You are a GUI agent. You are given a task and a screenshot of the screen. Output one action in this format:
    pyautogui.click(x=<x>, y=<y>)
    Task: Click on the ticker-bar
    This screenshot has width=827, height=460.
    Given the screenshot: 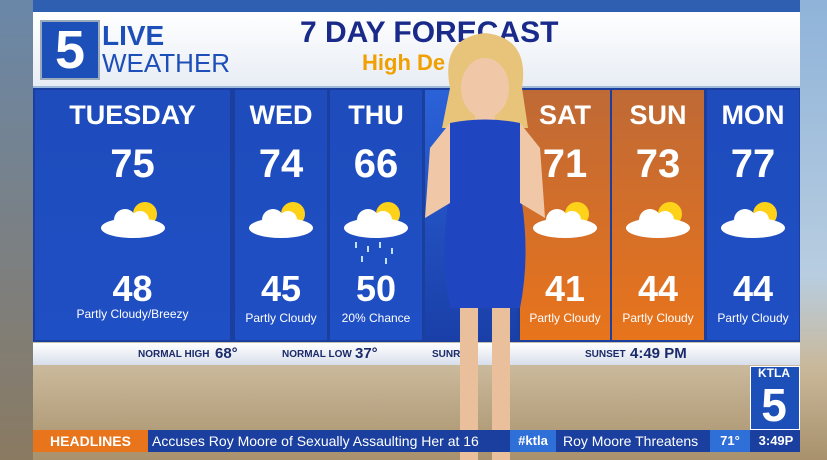 What is the action you would take?
    pyautogui.click(x=416, y=441)
    